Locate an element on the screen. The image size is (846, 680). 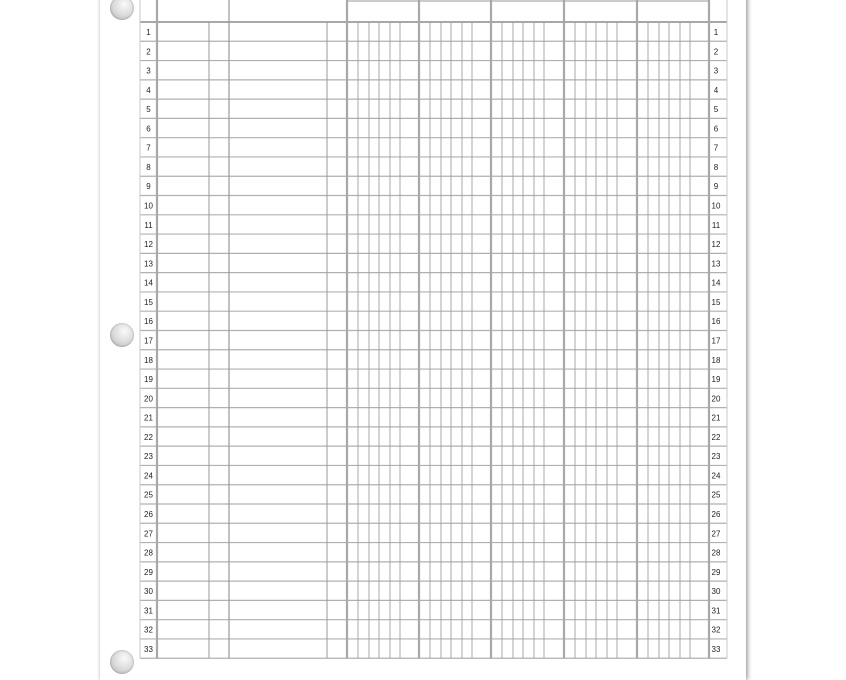
row-number-right: 32 is located at coordinates (716, 630).